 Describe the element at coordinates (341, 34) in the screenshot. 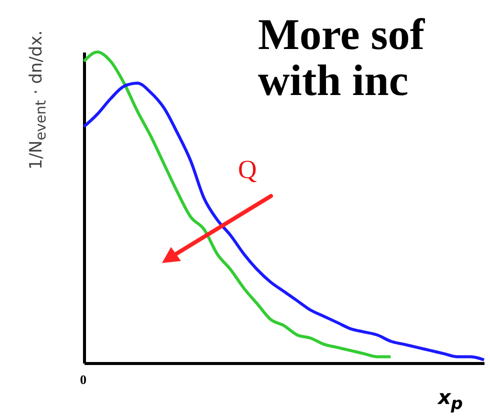

I see `chart-title: More sof` at that location.